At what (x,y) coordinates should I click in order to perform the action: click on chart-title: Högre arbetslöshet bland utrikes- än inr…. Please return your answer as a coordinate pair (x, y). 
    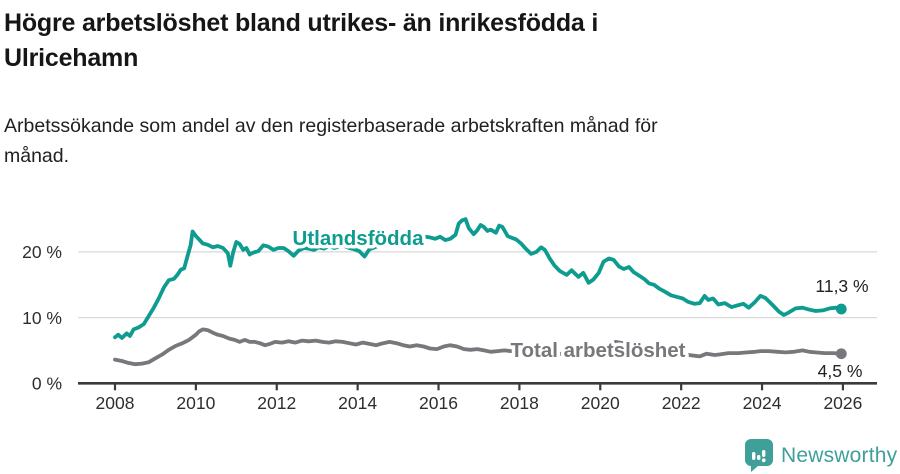
    Looking at the image, I should click on (434, 41).